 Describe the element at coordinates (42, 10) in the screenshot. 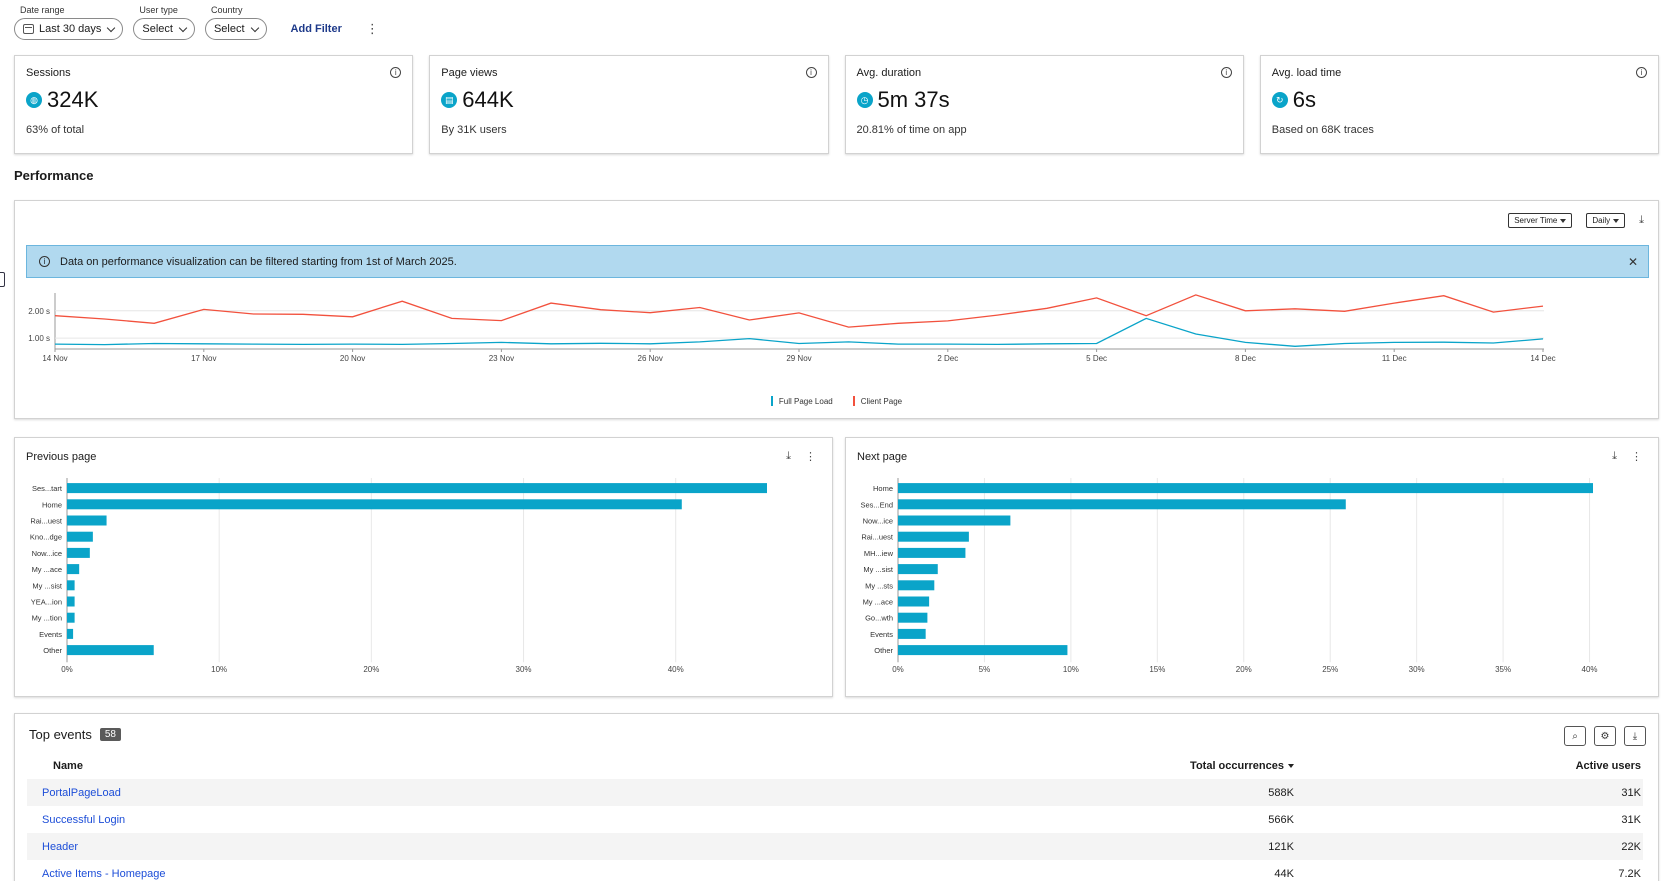

I see `filter-label: Date range` at that location.